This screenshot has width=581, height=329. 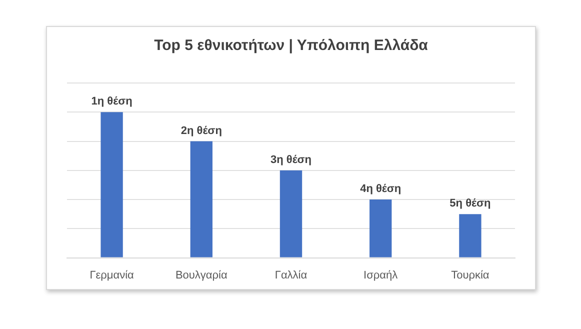 What do you see at coordinates (381, 275) in the screenshot?
I see `x-tick-label: Ισραήλ` at bounding box center [381, 275].